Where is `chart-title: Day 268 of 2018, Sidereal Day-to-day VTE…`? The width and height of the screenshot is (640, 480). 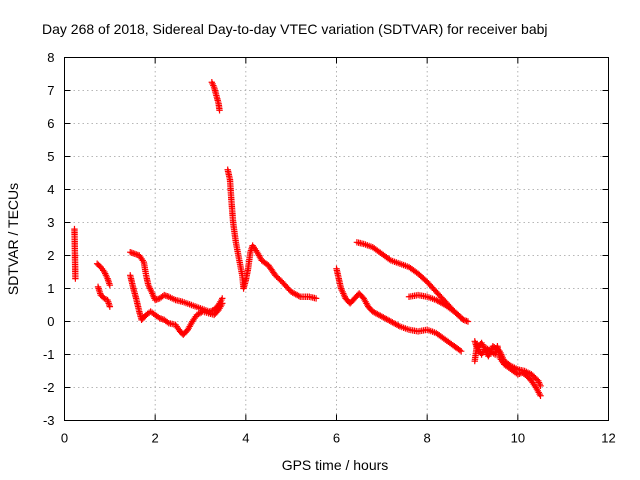
chart-title: Day 268 of 2018, Sidereal Day-to-day VTE… is located at coordinates (295, 29).